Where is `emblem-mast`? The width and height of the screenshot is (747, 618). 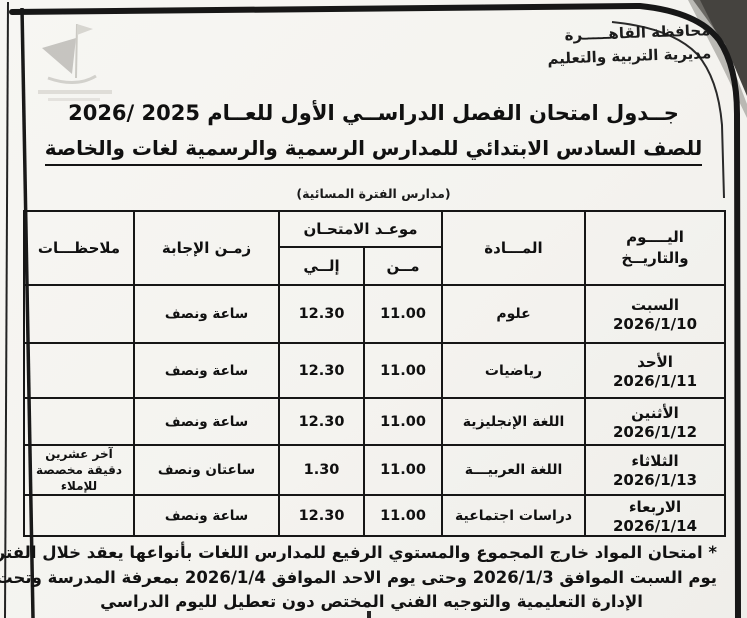
emblem-mast is located at coordinates (76, 51).